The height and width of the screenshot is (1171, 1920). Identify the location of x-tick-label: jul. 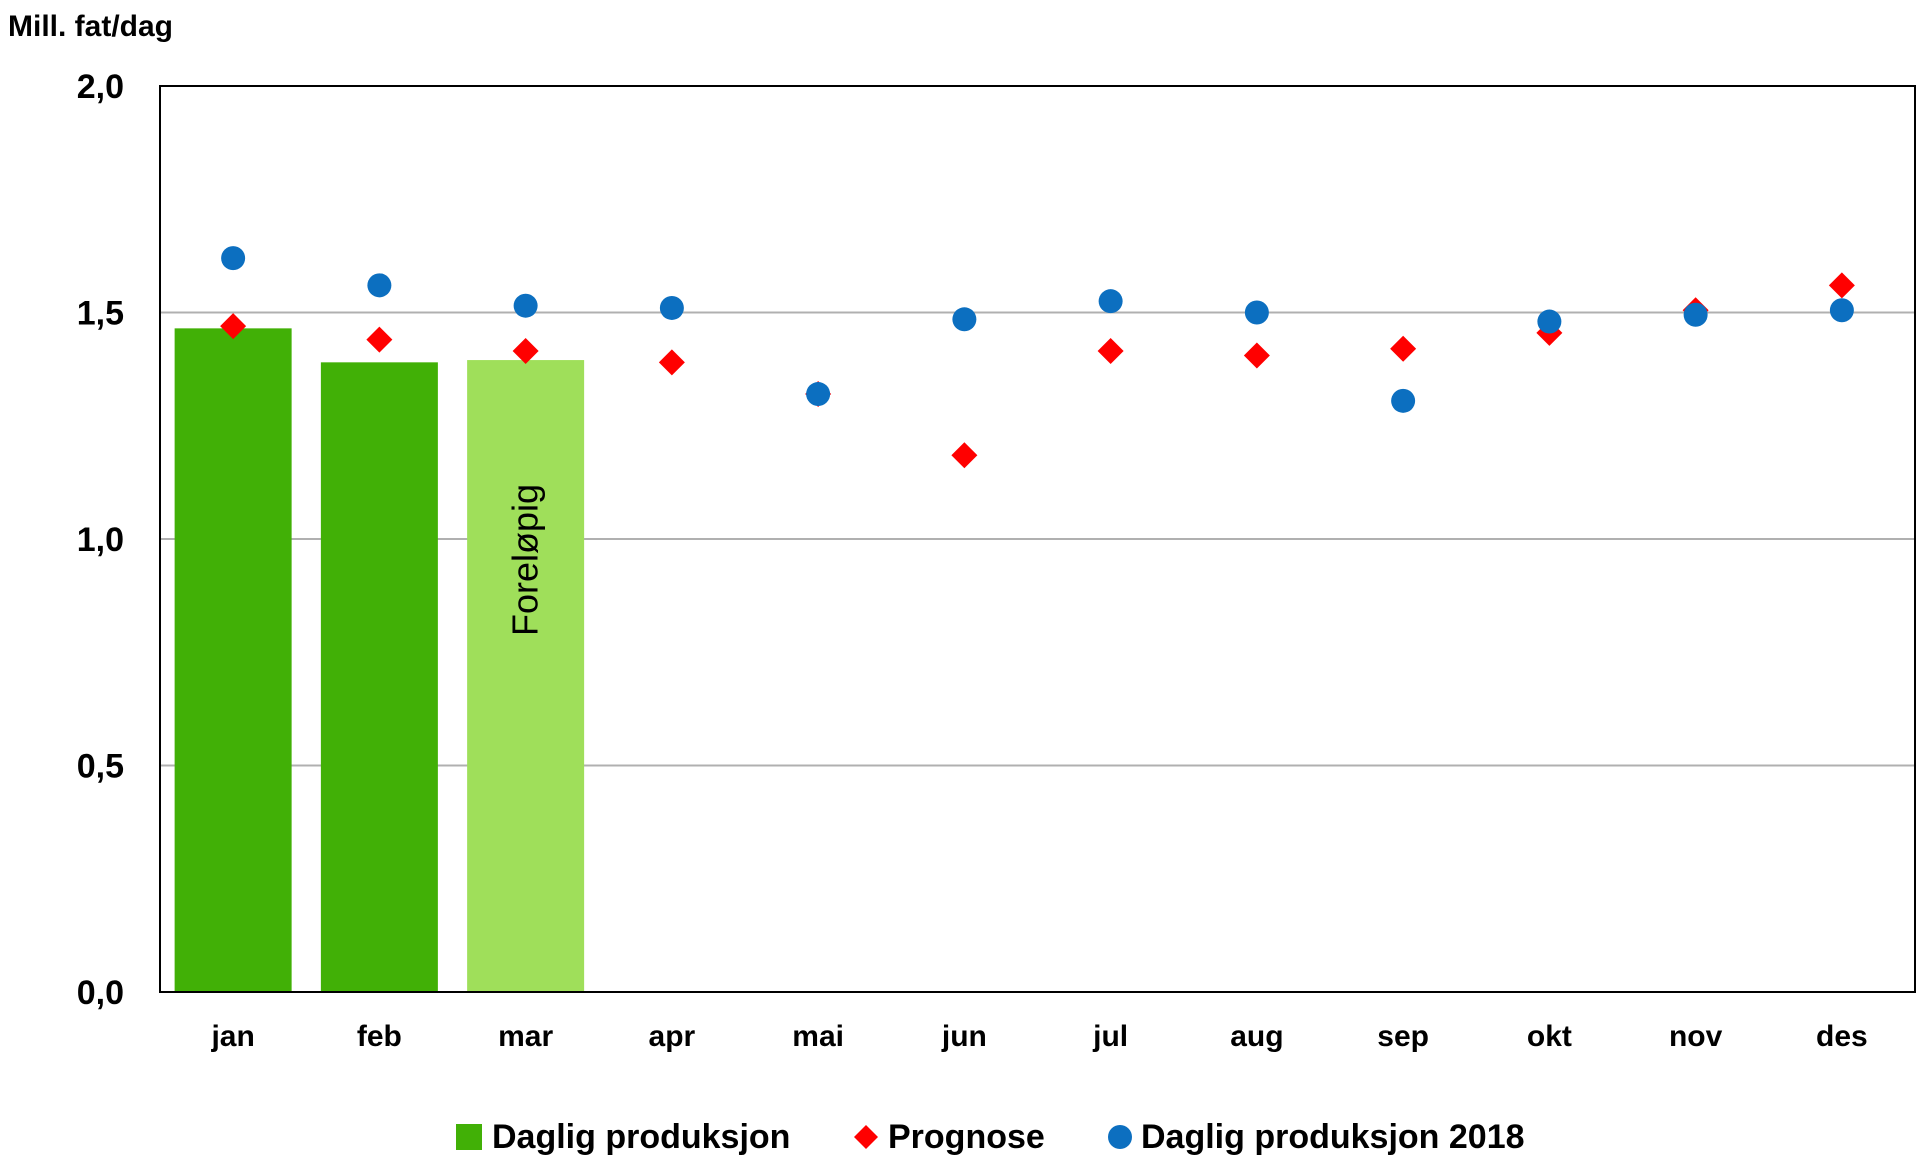
(1110, 1036).